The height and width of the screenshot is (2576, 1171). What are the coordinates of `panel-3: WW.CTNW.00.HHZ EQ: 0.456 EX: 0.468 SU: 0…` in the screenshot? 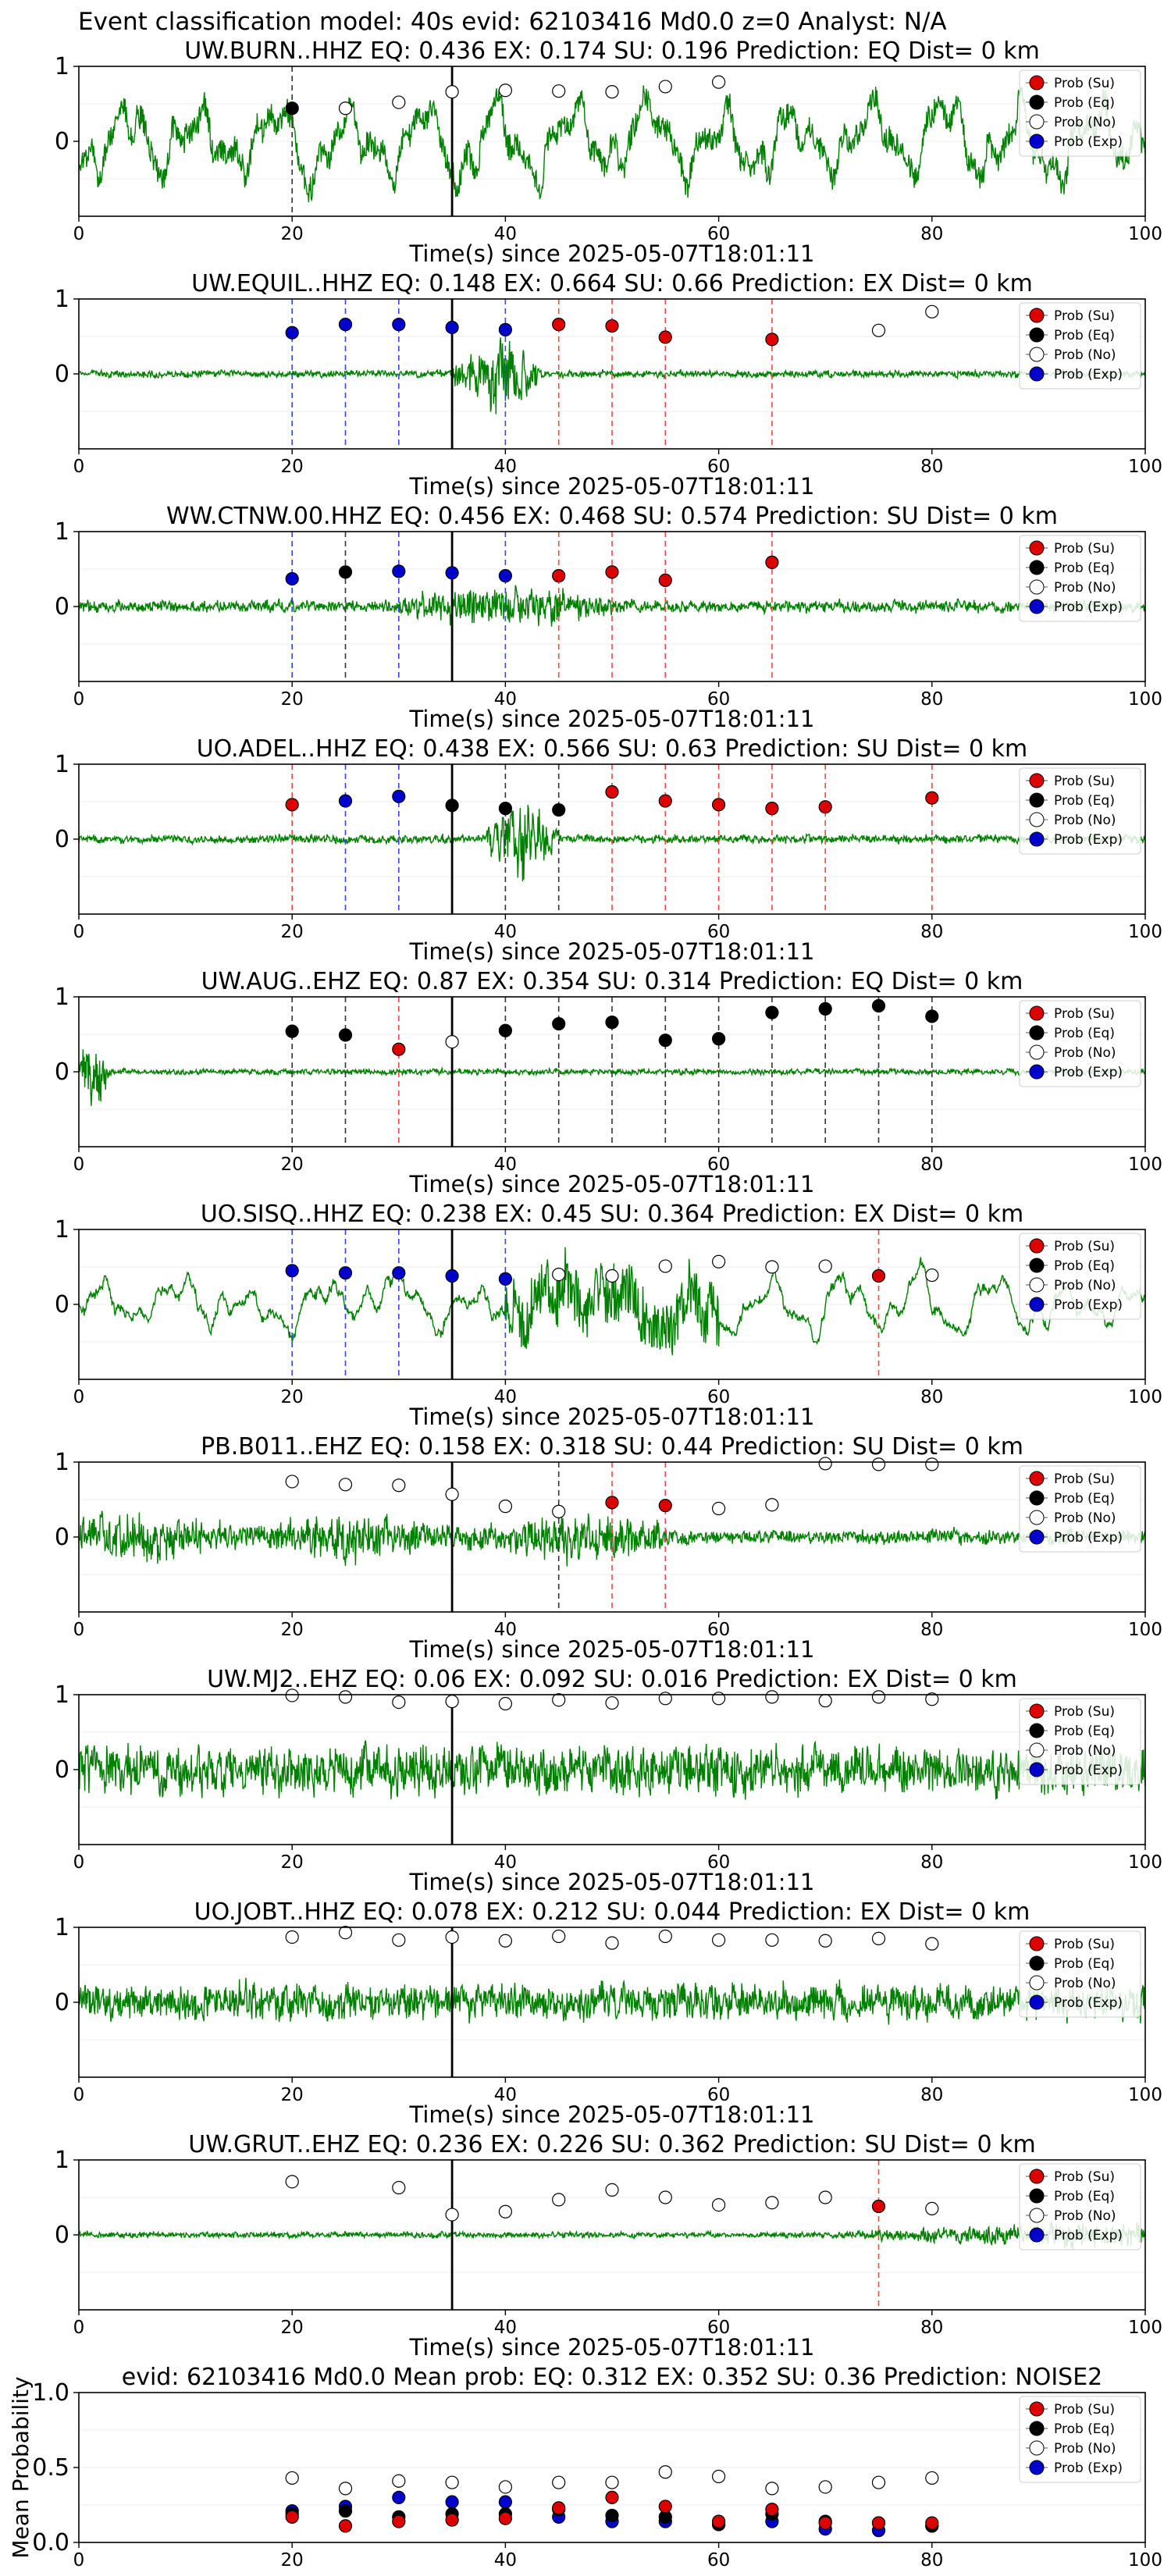 It's located at (608, 617).